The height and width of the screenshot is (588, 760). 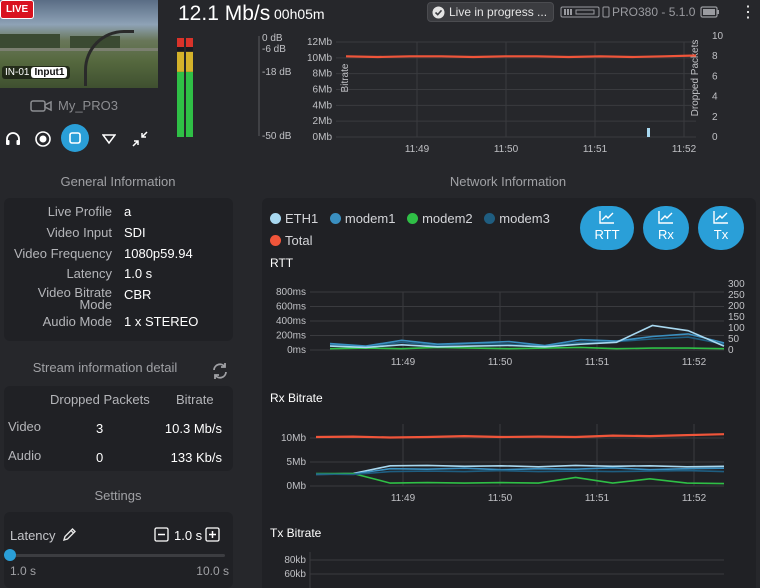 I want to click on rtt-button: RTT, so click(x=607, y=228).